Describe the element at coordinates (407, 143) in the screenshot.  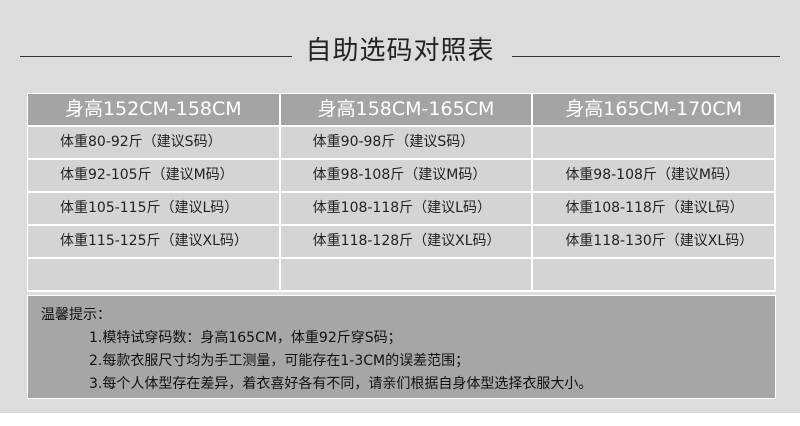
I see `table-cell: 体重90-98斤（建议S码）` at that location.